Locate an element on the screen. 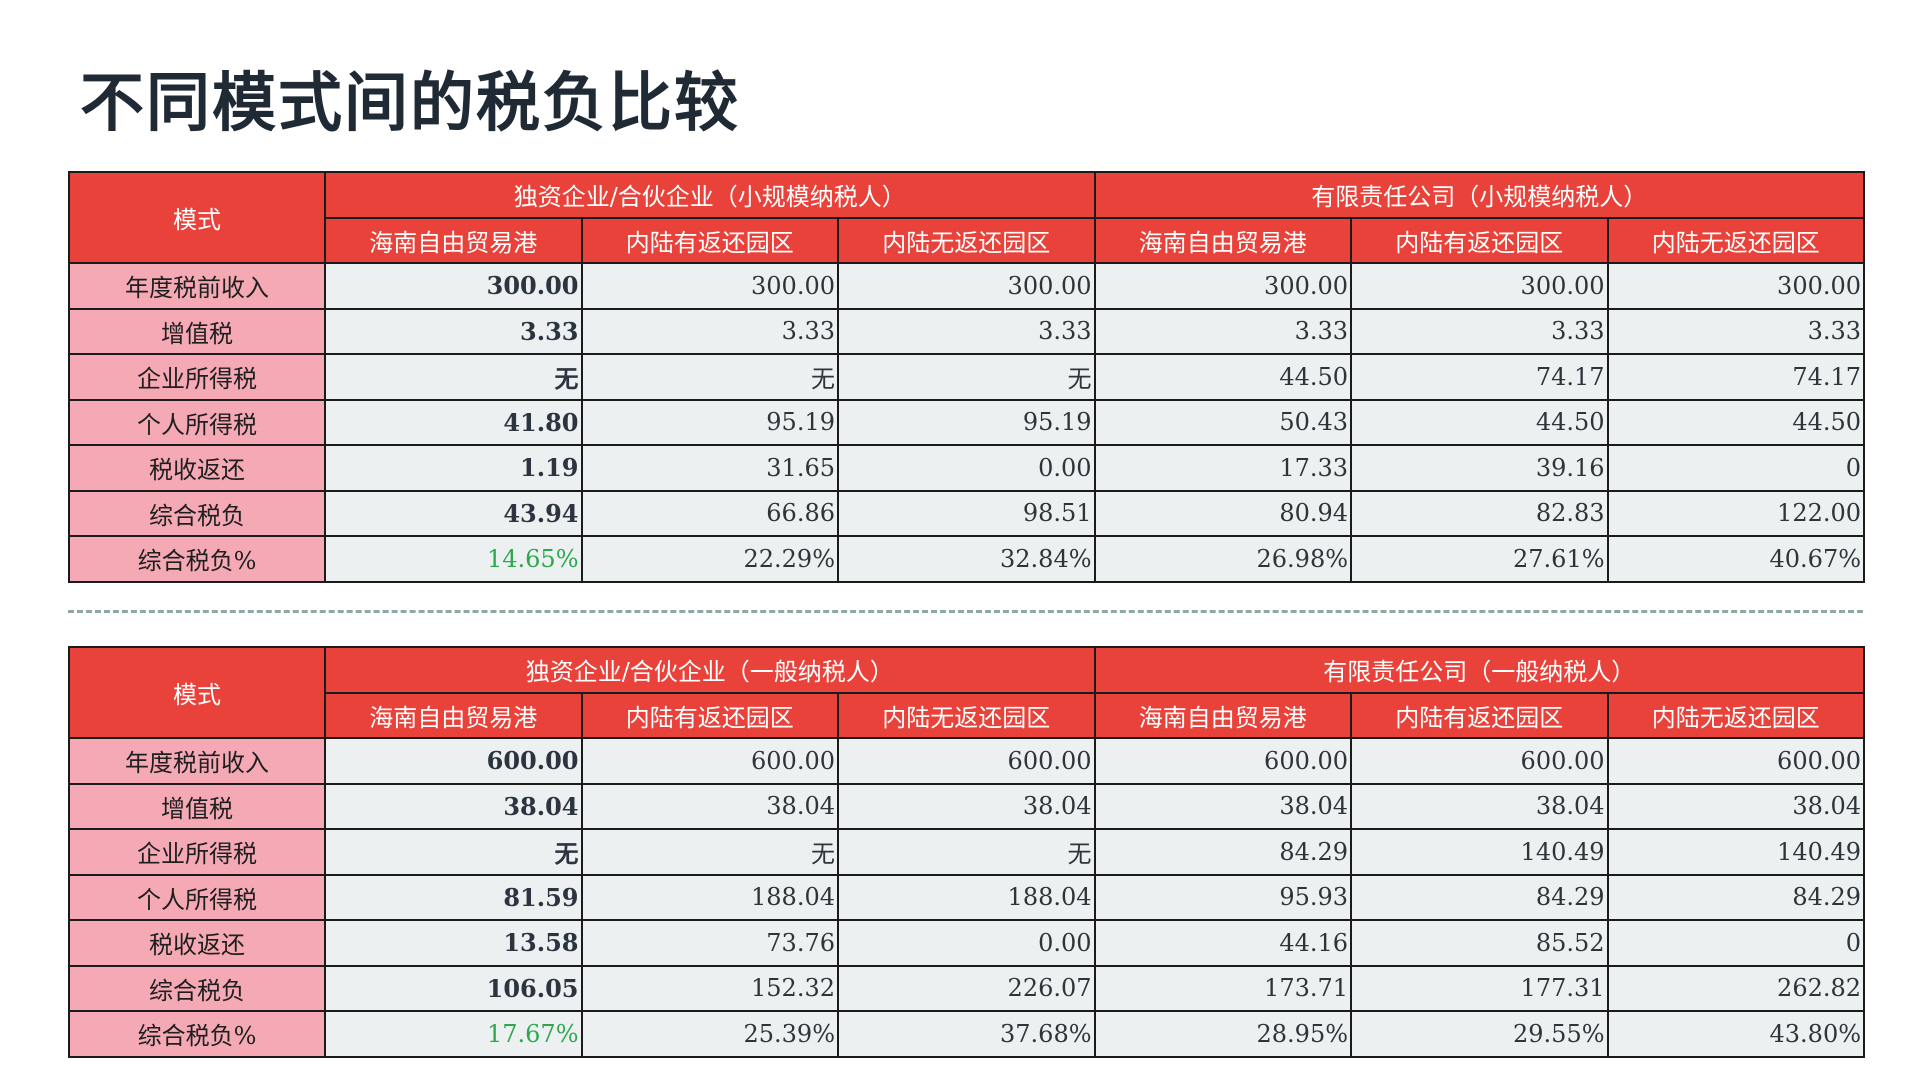 The image size is (1920, 1080). group-header-limited-company: 有限责任公司（一般纳税人） is located at coordinates (1479, 670).